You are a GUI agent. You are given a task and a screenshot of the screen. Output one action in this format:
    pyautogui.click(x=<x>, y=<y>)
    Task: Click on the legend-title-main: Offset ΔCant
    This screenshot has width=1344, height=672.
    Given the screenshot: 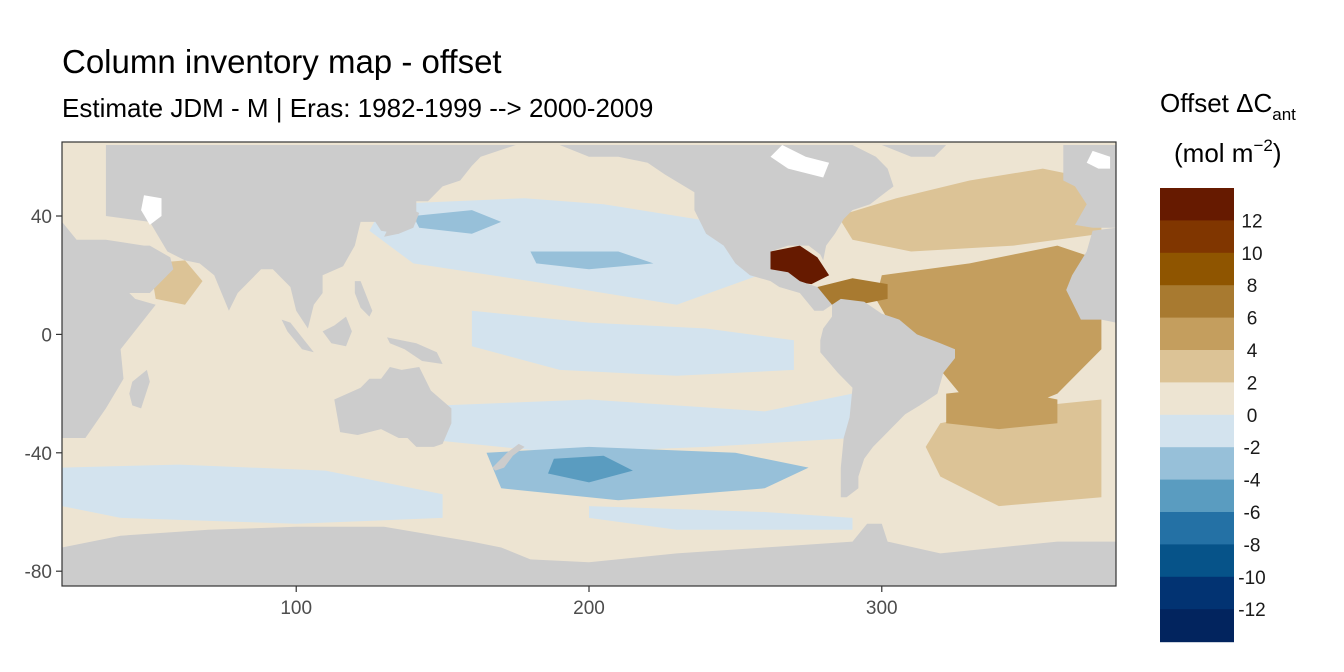 What is the action you would take?
    pyautogui.click(x=1228, y=106)
    